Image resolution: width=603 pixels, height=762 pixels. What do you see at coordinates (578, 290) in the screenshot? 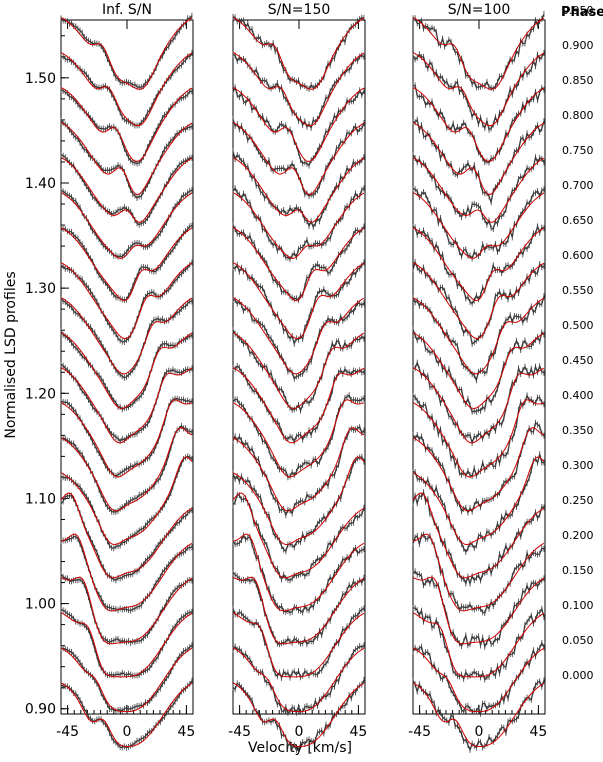
I see `phase-label: 0.550` at bounding box center [578, 290].